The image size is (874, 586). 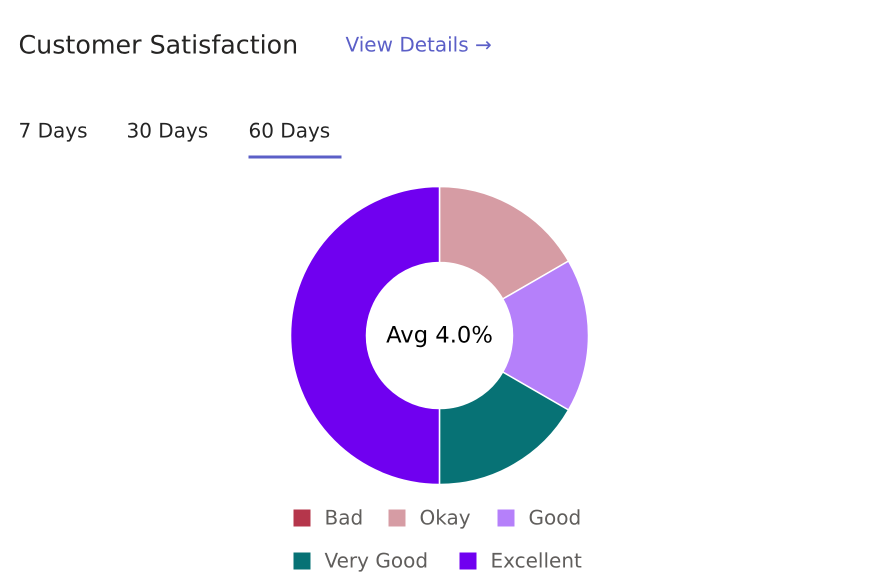 What do you see at coordinates (158, 45) in the screenshot?
I see `chart-title: Customer Satisfaction` at bounding box center [158, 45].